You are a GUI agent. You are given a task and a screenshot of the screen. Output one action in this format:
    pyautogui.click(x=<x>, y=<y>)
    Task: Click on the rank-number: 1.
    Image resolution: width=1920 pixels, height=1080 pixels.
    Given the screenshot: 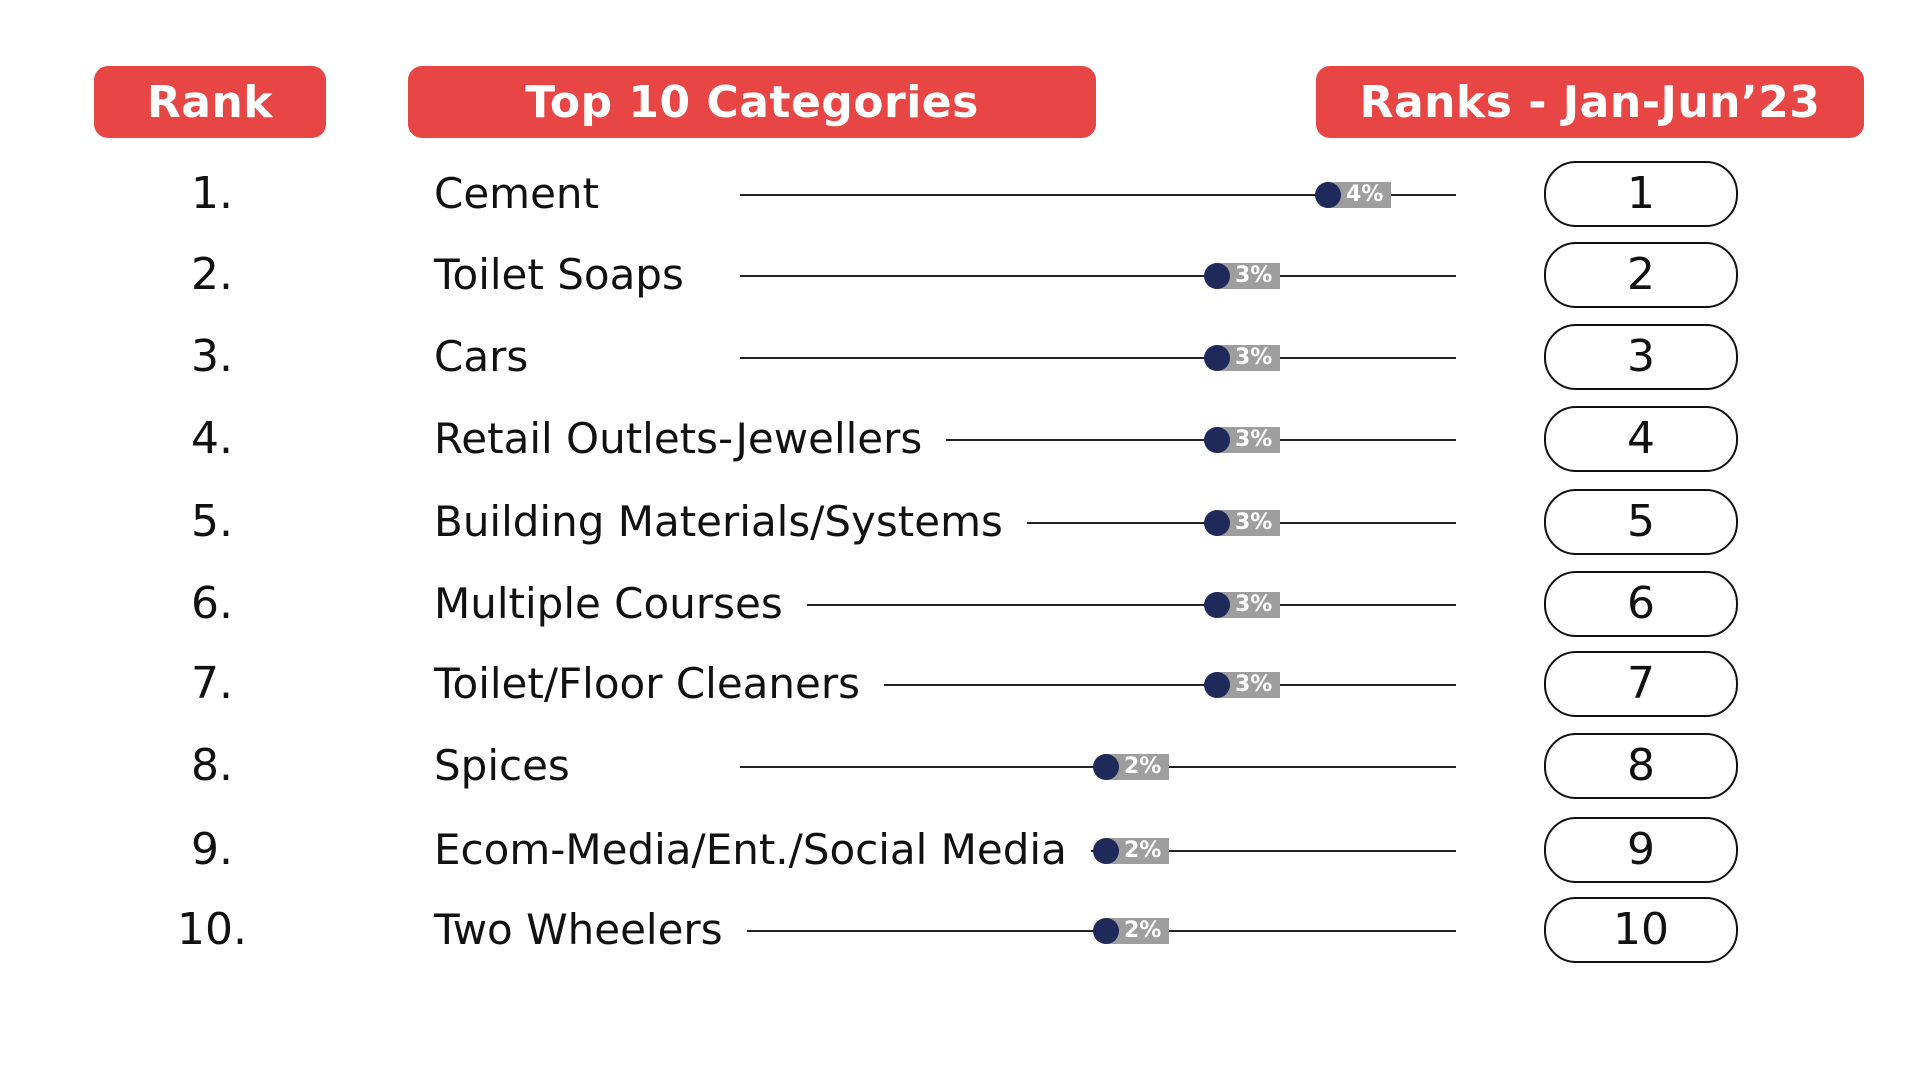 What is the action you would take?
    pyautogui.click(x=212, y=193)
    